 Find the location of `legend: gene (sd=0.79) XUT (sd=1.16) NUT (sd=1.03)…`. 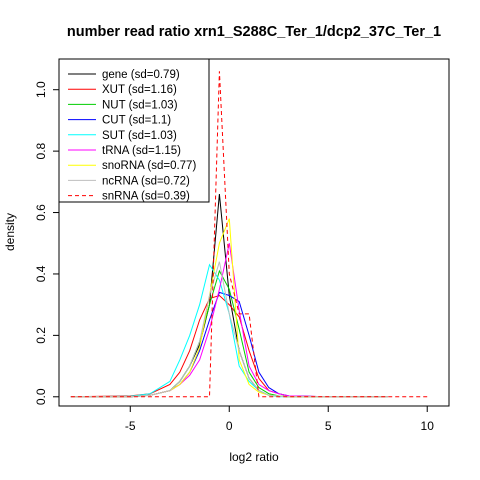

legend: gene (sd=0.79) XUT (sd=1.16) NUT (sd=1.03)… is located at coordinates (134, 130).